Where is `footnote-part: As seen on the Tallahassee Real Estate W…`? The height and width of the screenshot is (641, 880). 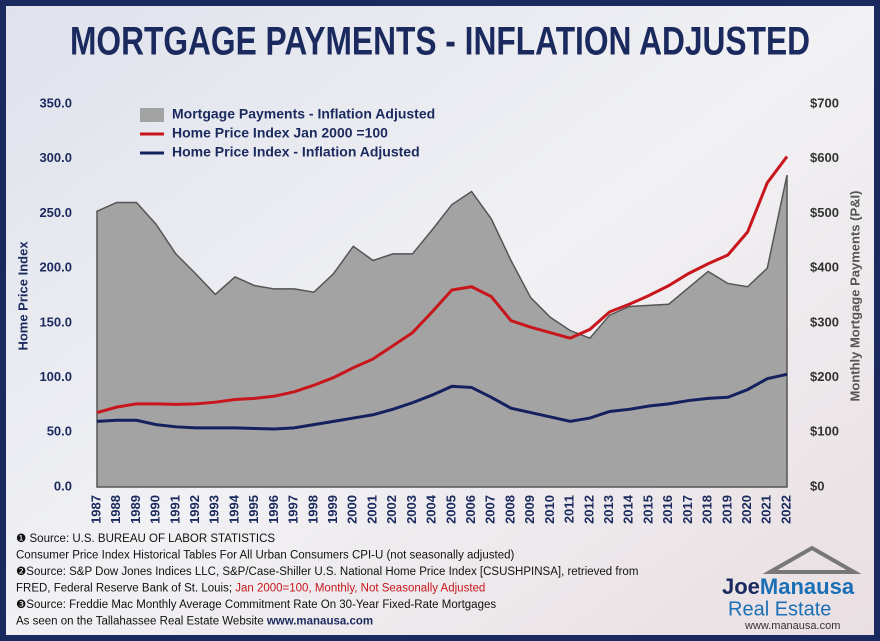 footnote-part: As seen on the Tallahassee Real Estate W… is located at coordinates (141, 622).